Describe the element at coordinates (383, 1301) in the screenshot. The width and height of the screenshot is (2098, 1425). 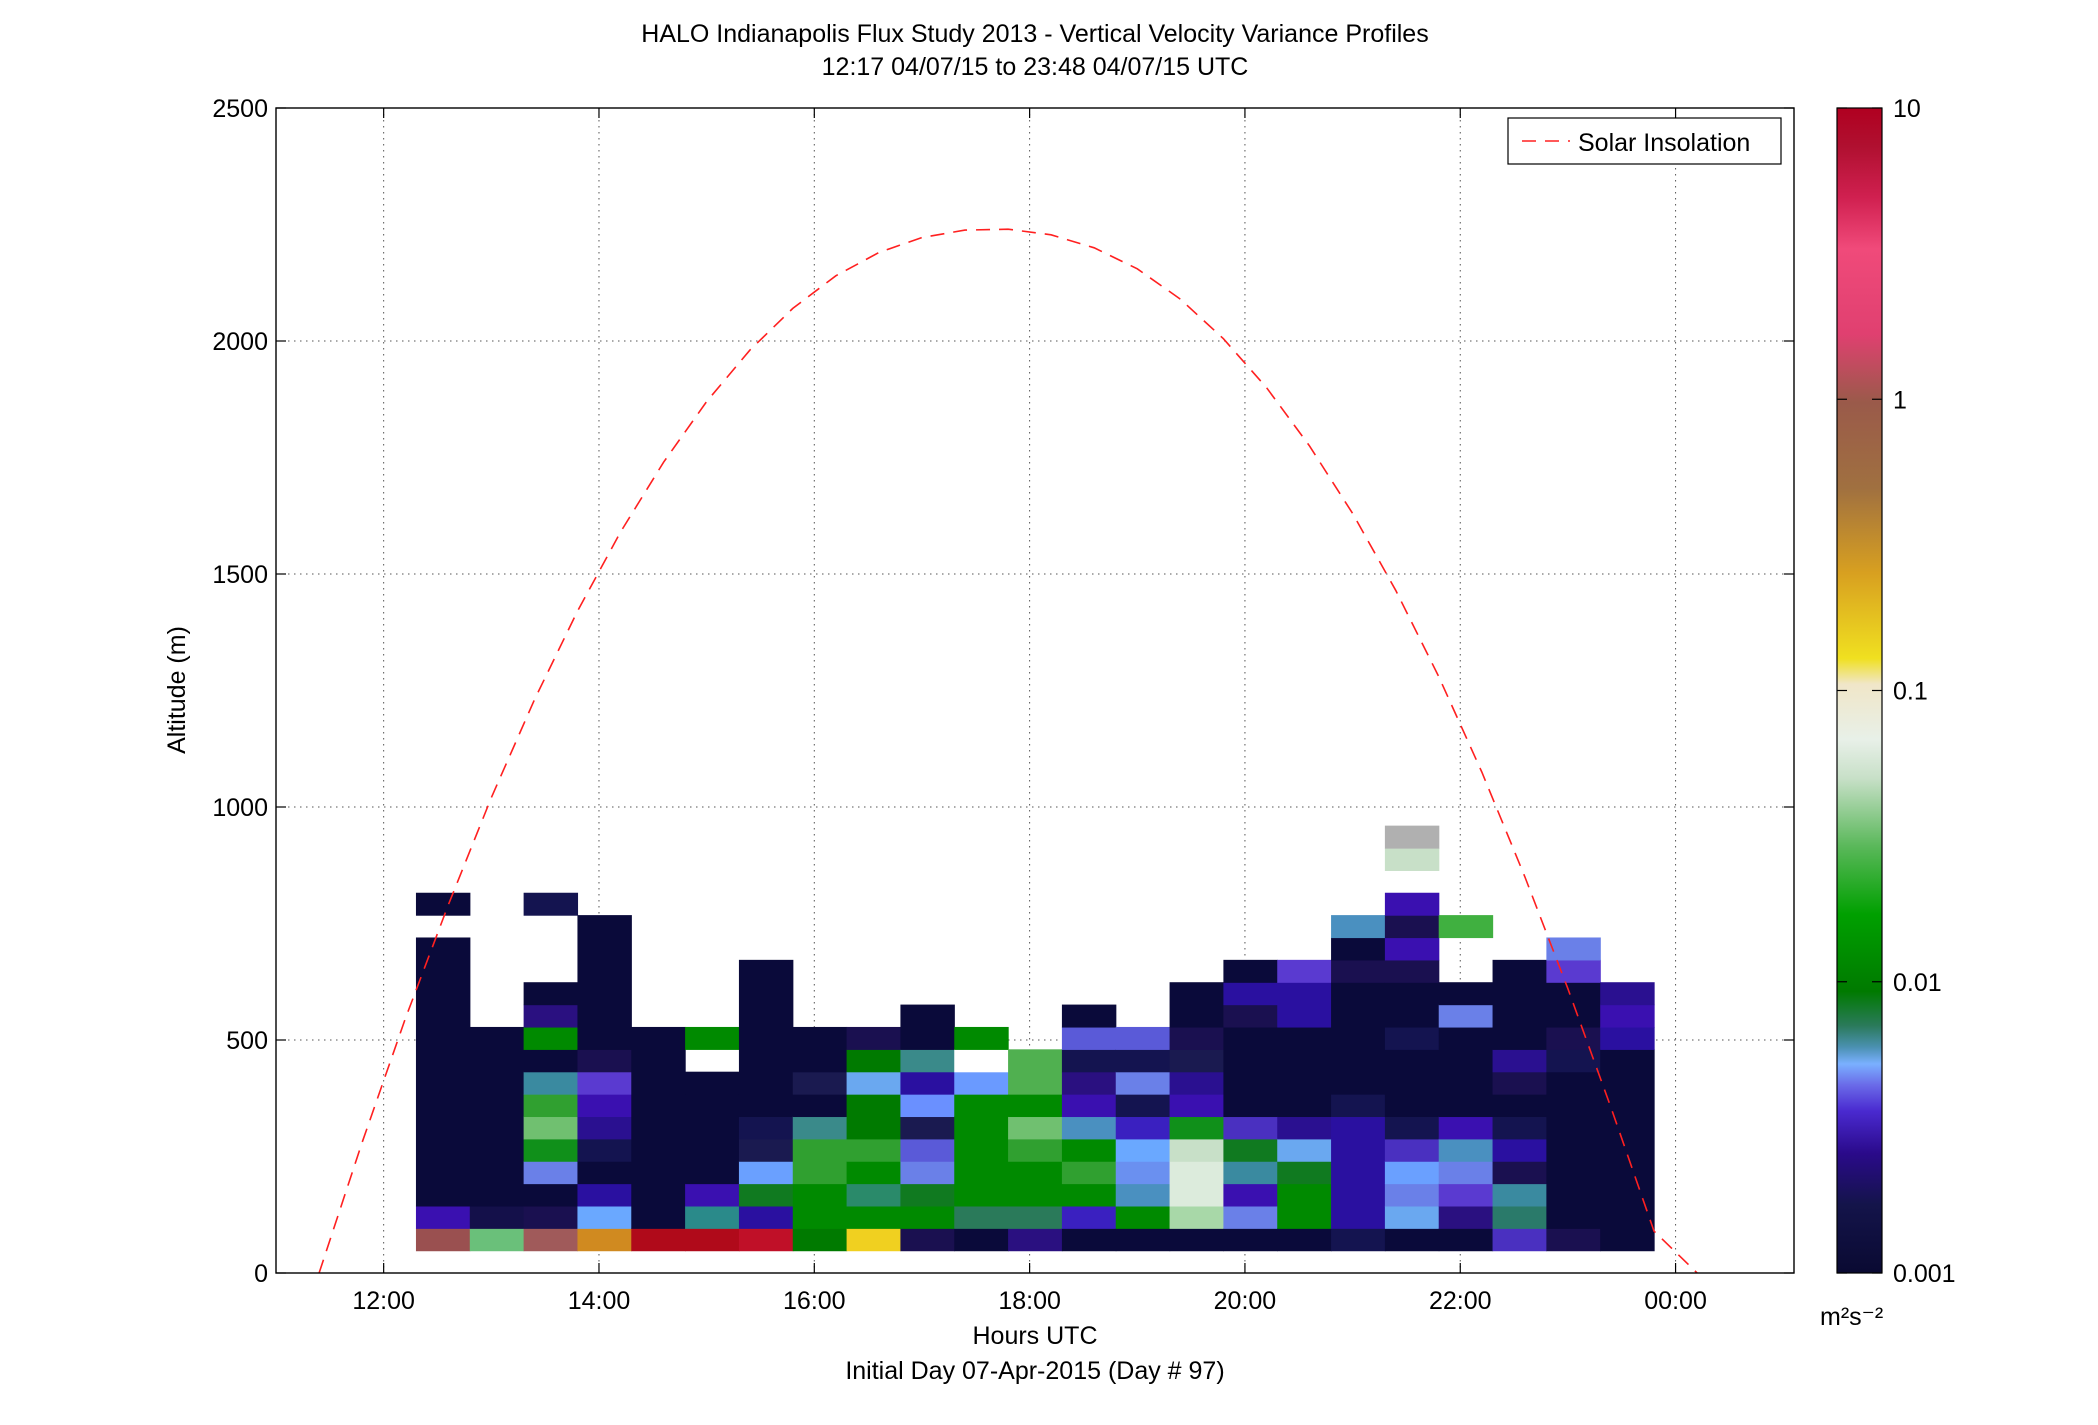
I see `x-tick-label: 12:00` at that location.